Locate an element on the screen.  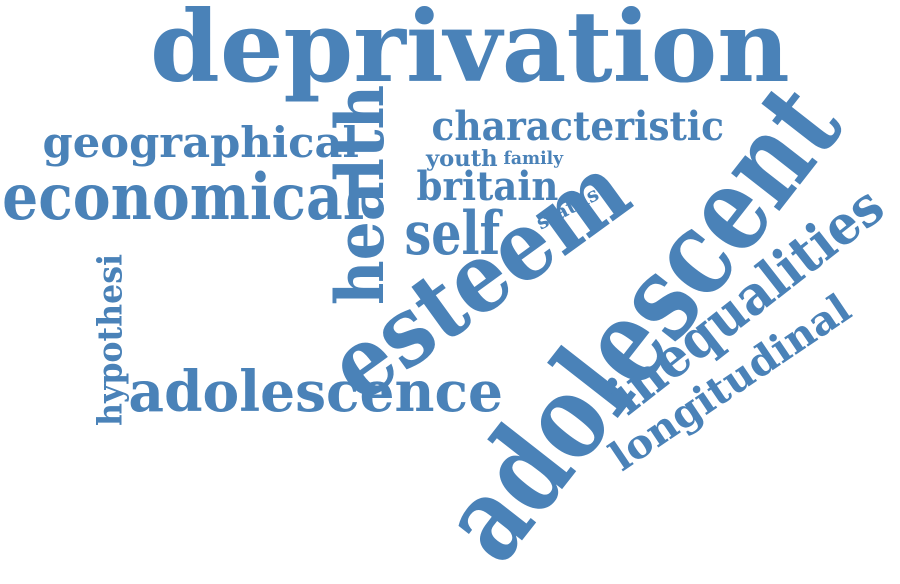
word-health: health is located at coordinates (360, 195).